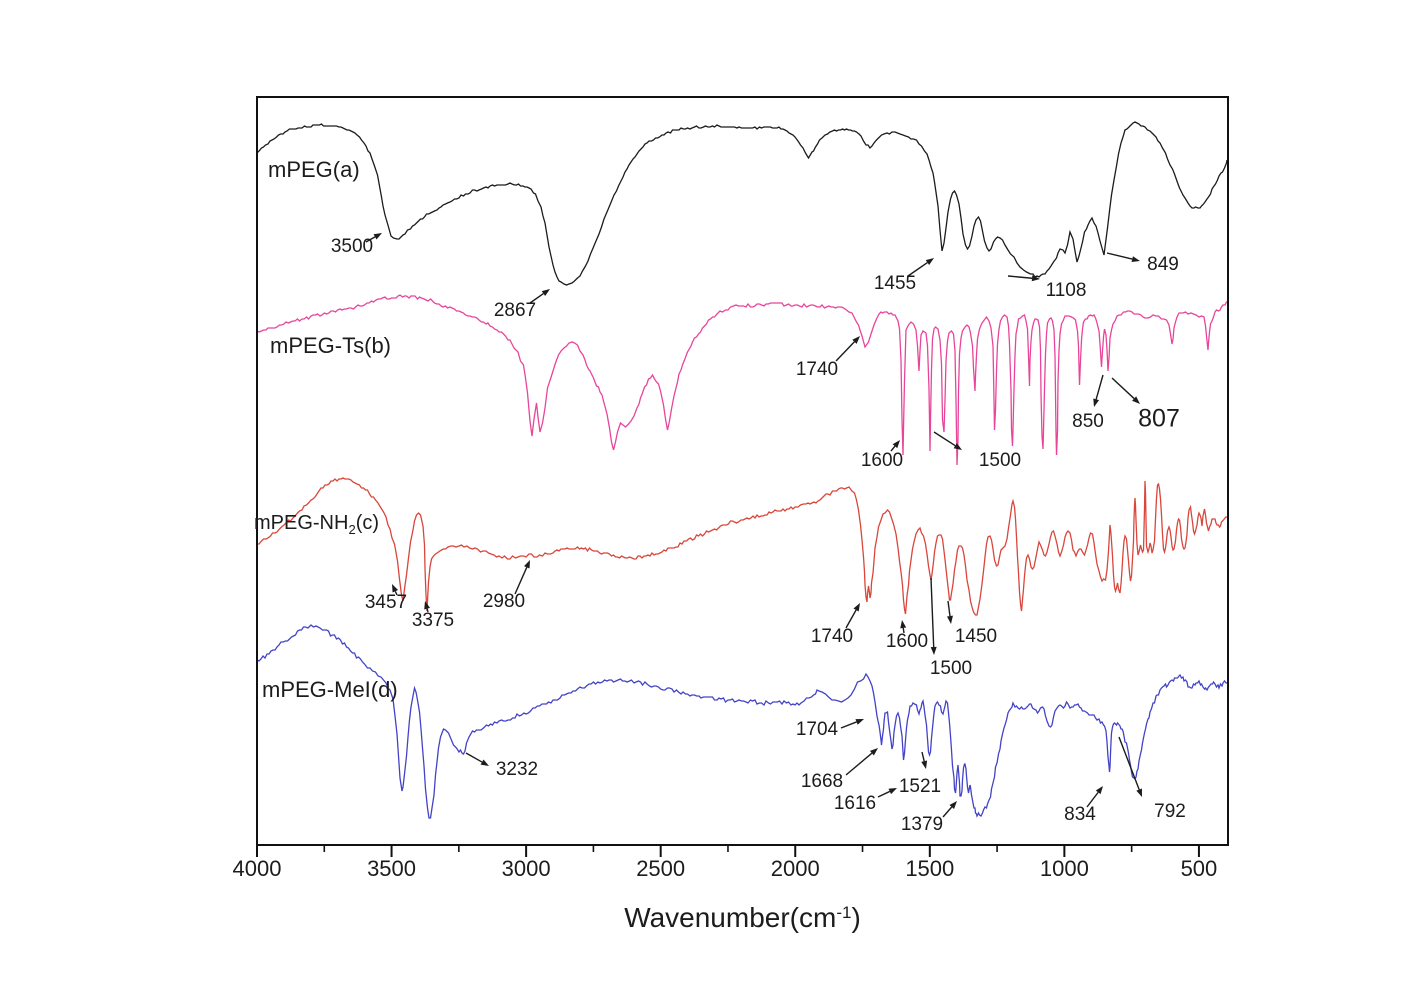 This screenshot has height=999, width=1422. What do you see at coordinates (352, 529) in the screenshot?
I see `series-label-mpeg-nh2-c-sub: 2` at bounding box center [352, 529].